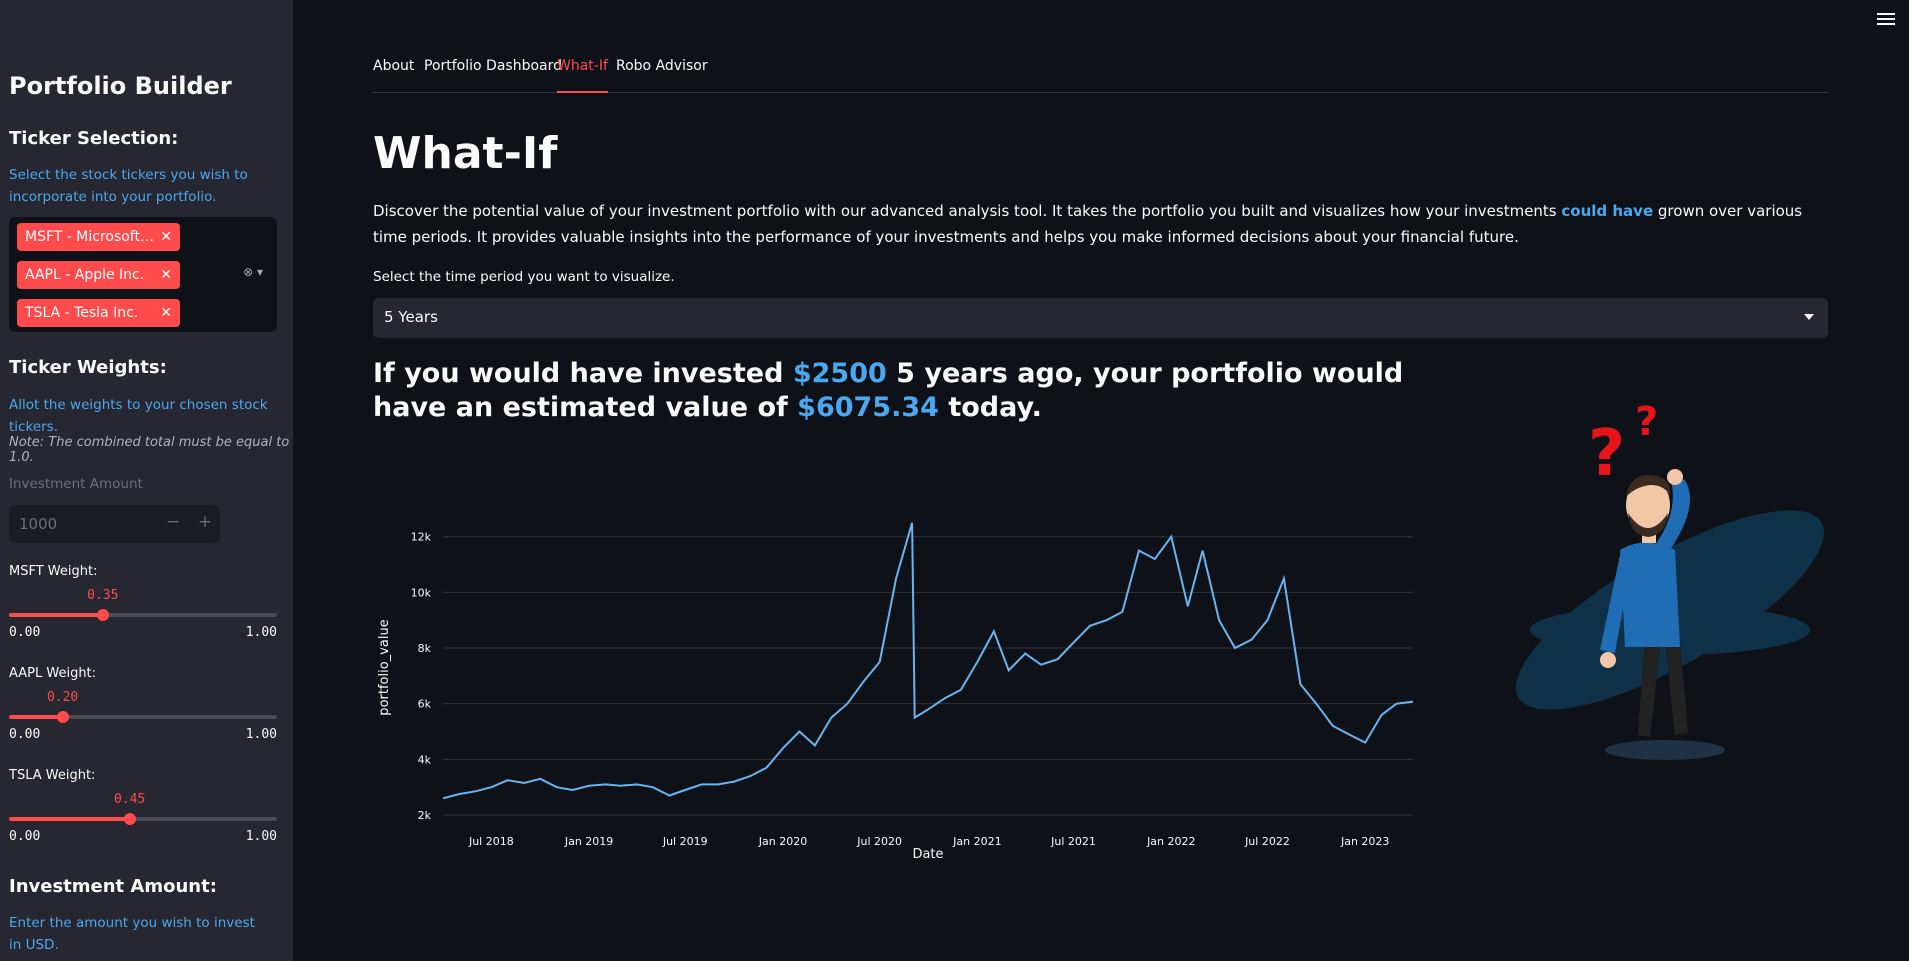 Image resolution: width=1909 pixels, height=961 pixels. Describe the element at coordinates (879, 841) in the screenshot. I see `x-tick-label: Jul 2020` at that location.